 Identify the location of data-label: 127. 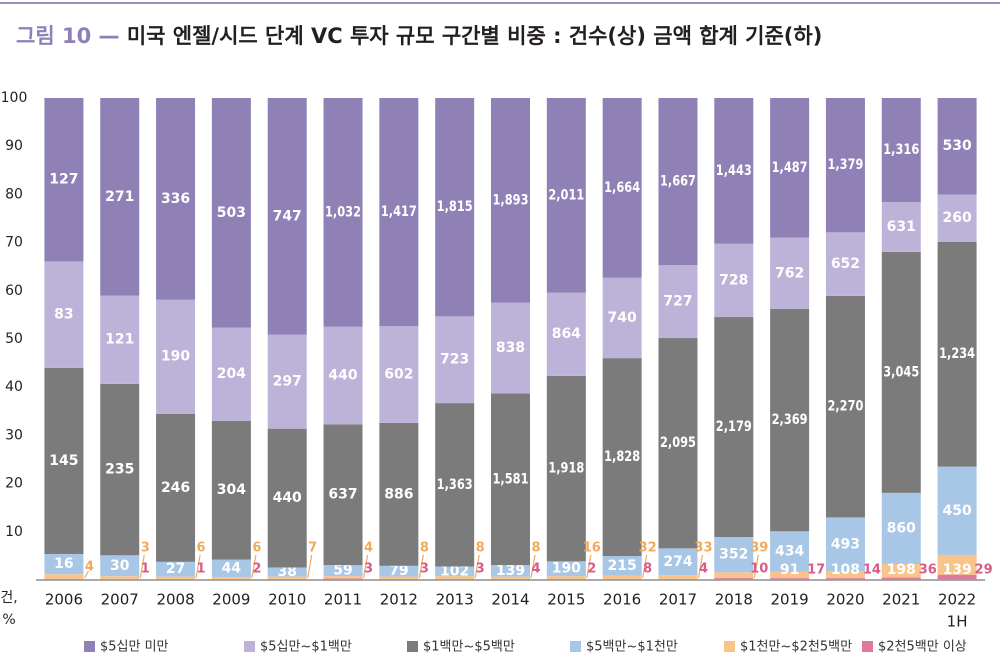
(63, 180).